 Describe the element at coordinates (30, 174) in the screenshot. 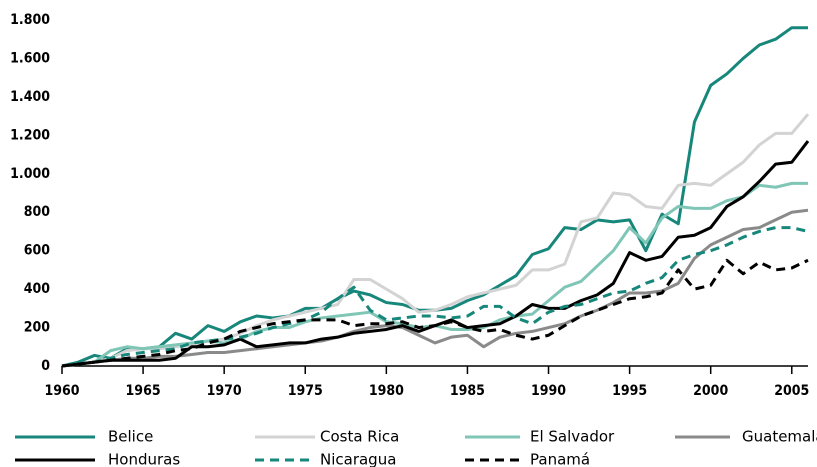

I see `y-tick-label: 1.000` at that location.